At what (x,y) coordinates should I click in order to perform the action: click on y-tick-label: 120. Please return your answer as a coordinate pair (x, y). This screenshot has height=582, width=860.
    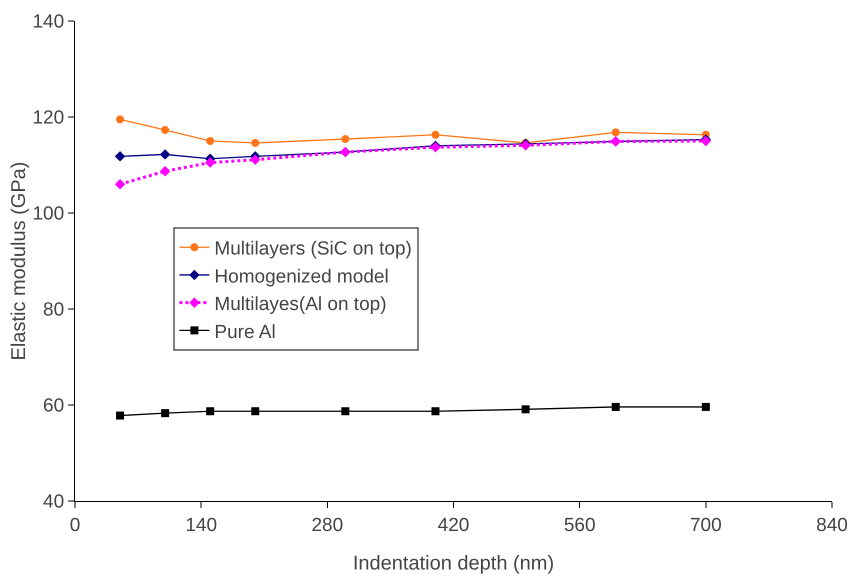
    Looking at the image, I should click on (48, 118).